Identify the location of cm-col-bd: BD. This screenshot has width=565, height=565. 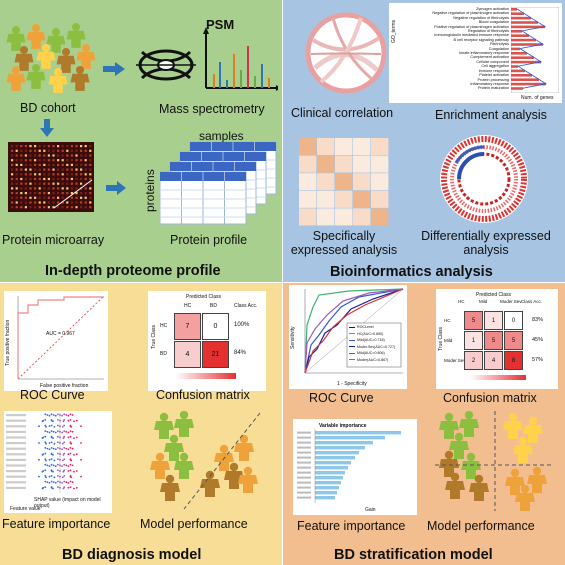
(213, 306).